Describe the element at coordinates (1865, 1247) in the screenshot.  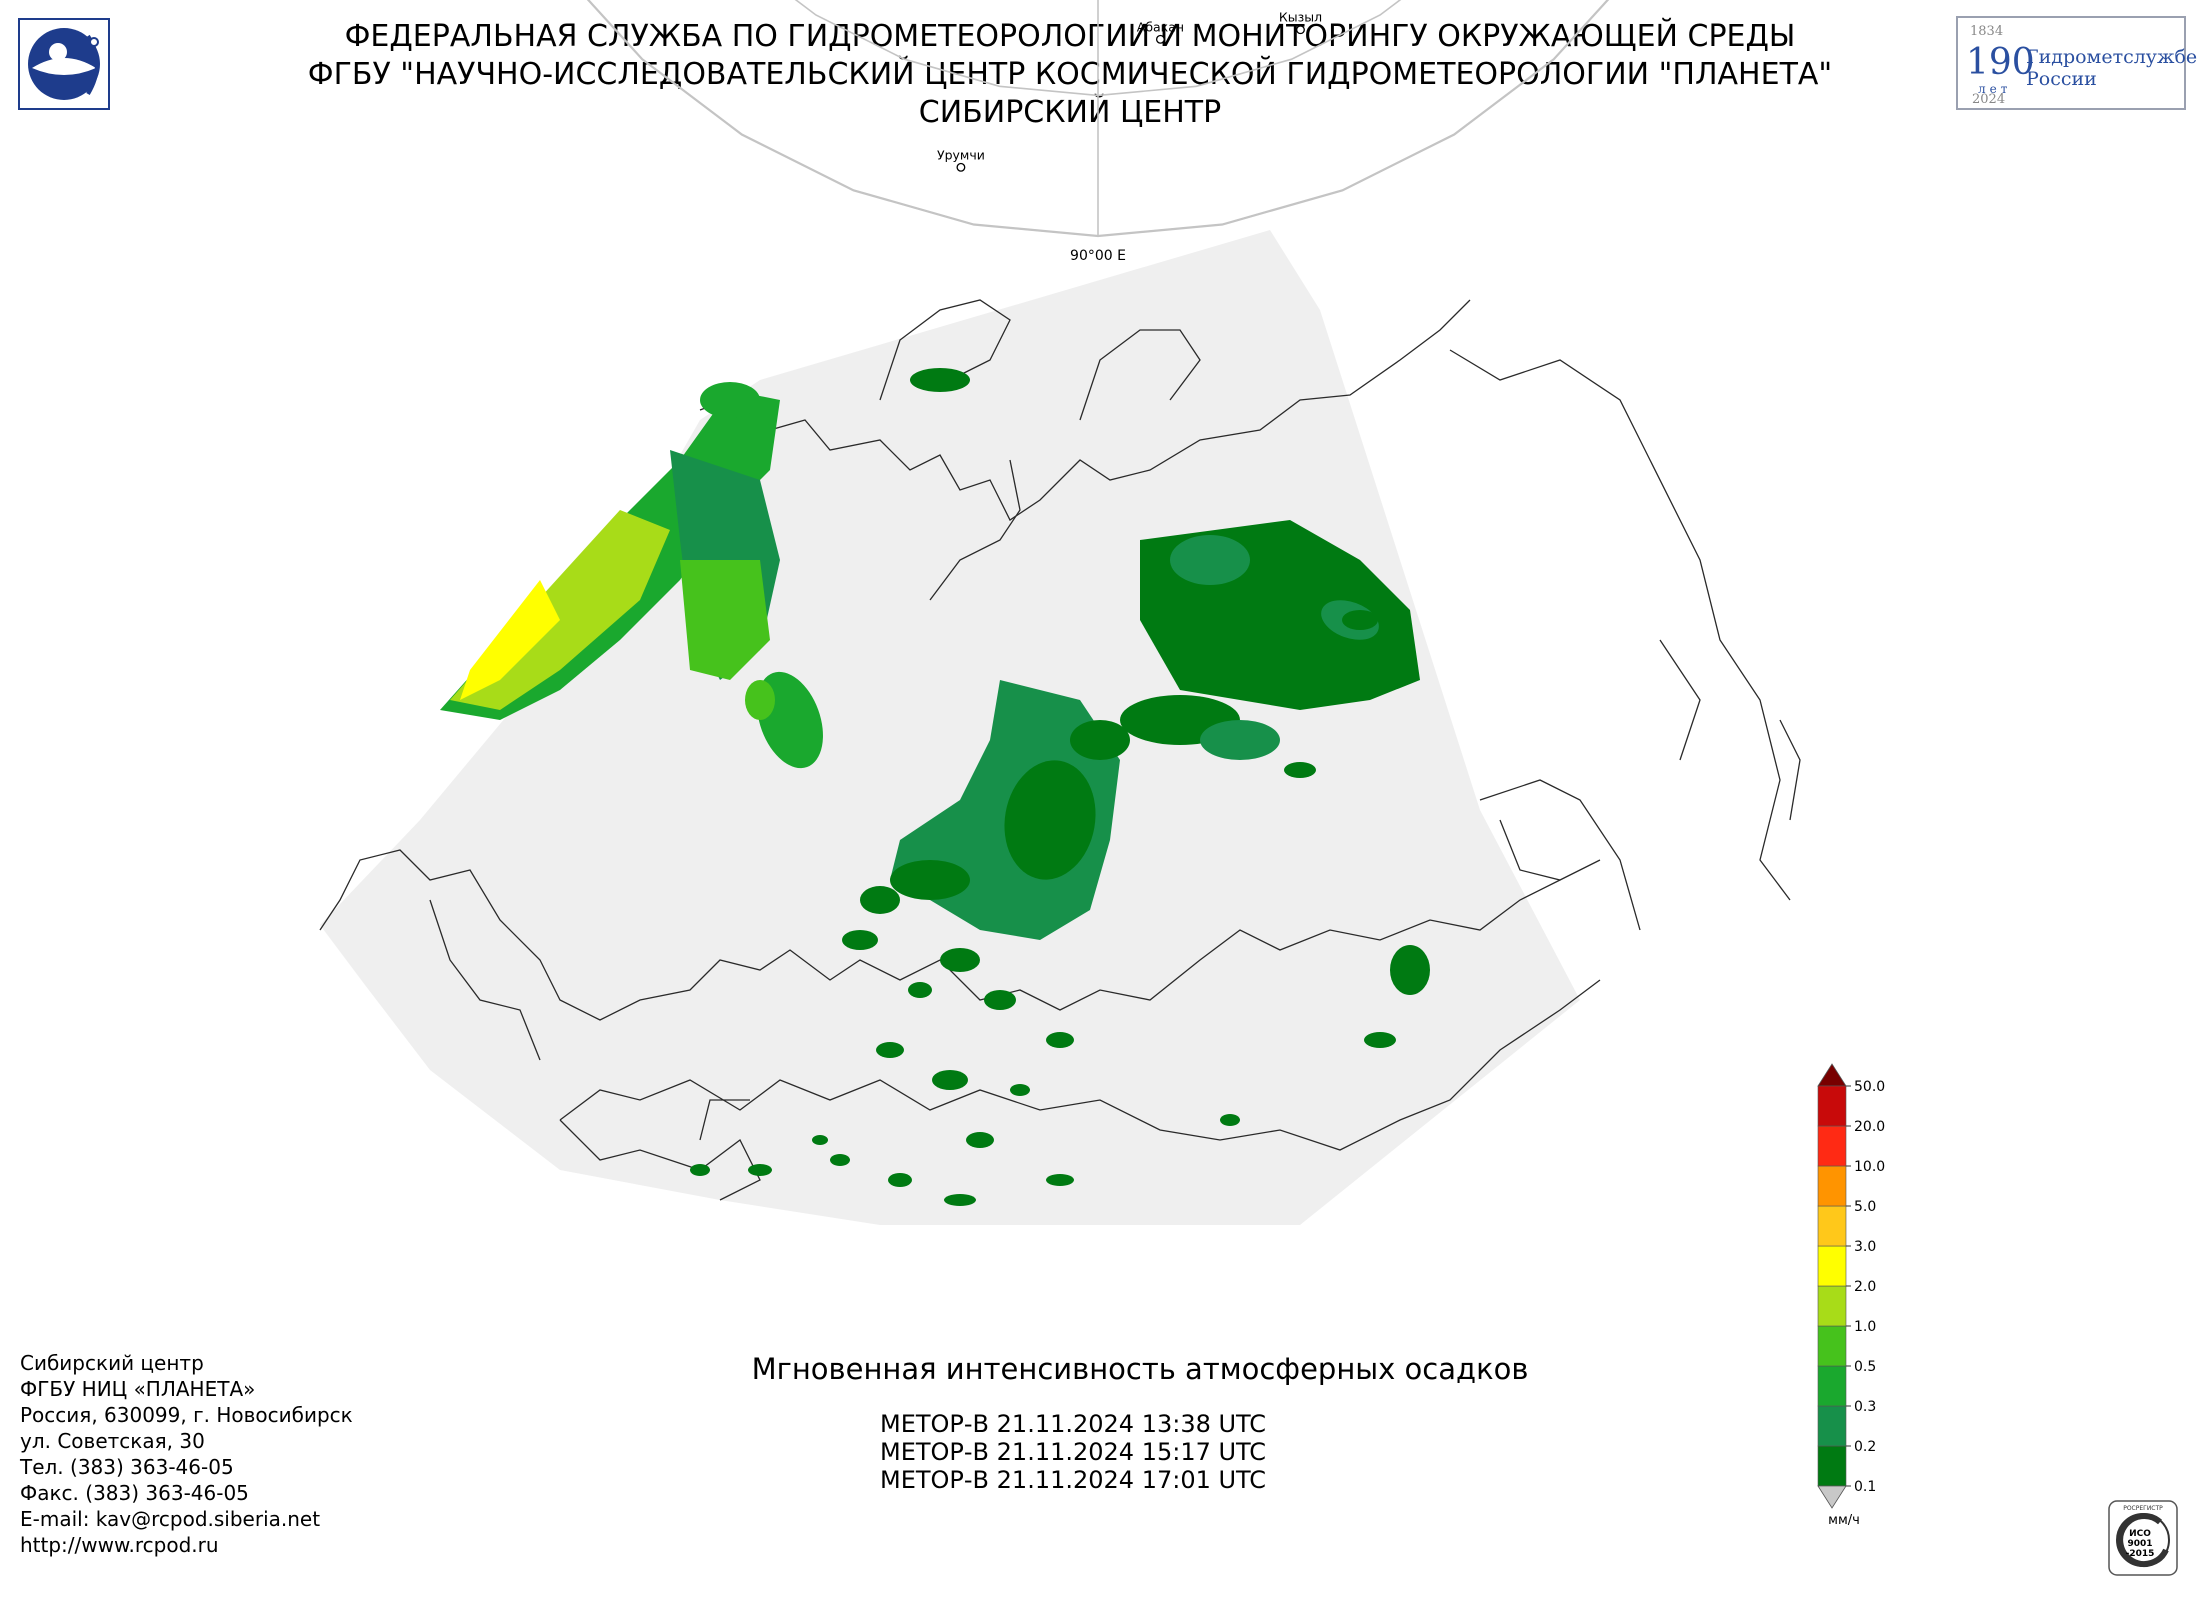
I see `colorbar-label: 3.0` at that location.